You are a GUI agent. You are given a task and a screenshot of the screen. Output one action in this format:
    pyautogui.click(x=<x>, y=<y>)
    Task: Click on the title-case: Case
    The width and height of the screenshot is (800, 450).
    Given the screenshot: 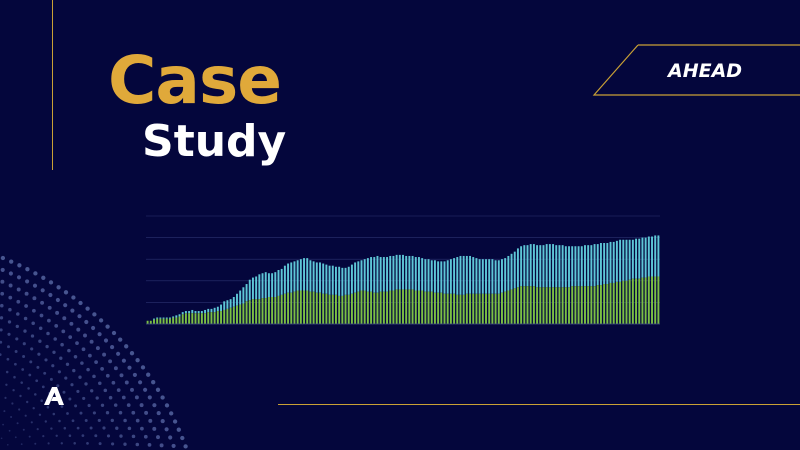 What is the action you would take?
    pyautogui.click(x=195, y=80)
    